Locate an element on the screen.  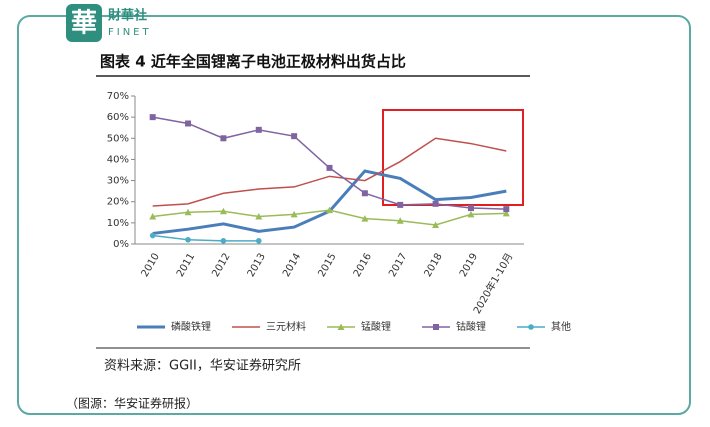
y-tick-label: 20% is located at coordinates (118, 202).